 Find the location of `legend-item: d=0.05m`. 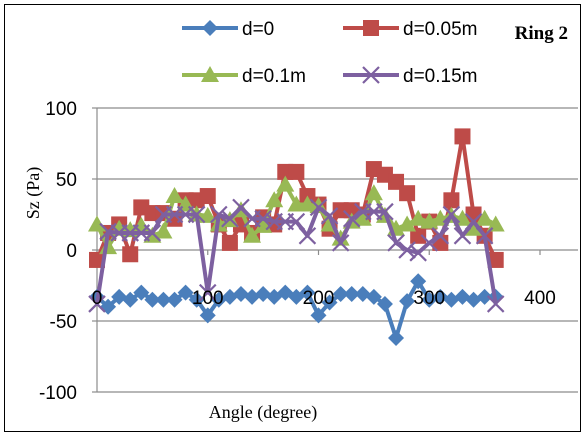

legend-item: d=0.05m is located at coordinates (410, 29).